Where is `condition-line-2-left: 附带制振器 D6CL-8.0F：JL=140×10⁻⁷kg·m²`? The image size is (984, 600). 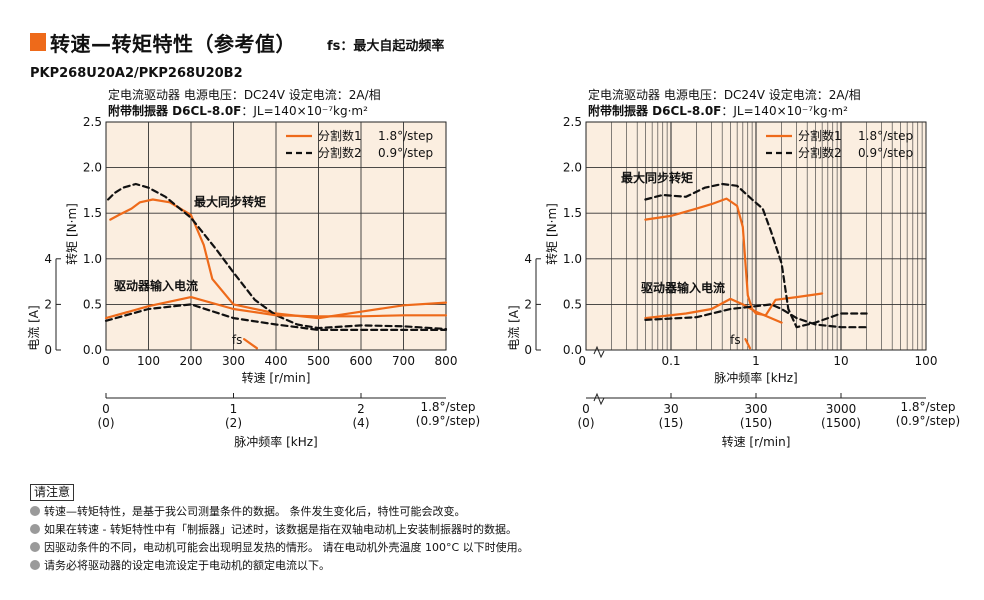 condition-line-2-left: 附带制振器 D6CL-8.0F：JL=140×10⁻⁷kg·m² is located at coordinates (238, 110).